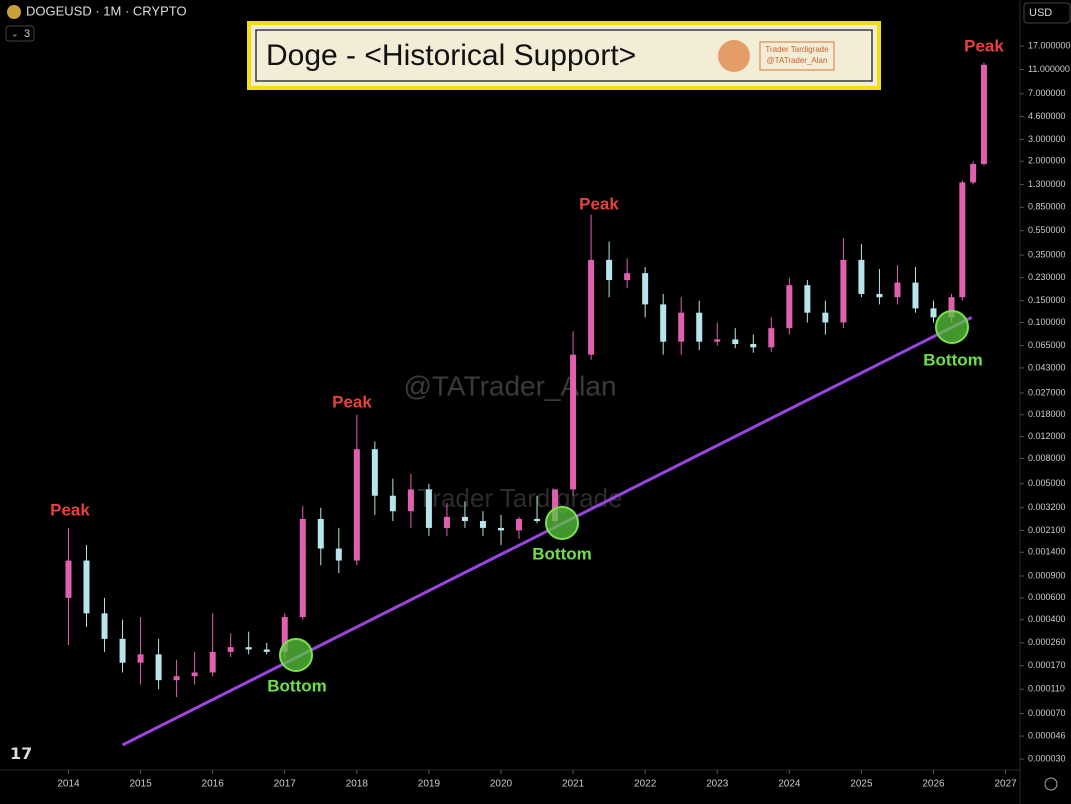  Describe the element at coordinates (1040, 13) in the screenshot. I see `currency: USD` at that location.